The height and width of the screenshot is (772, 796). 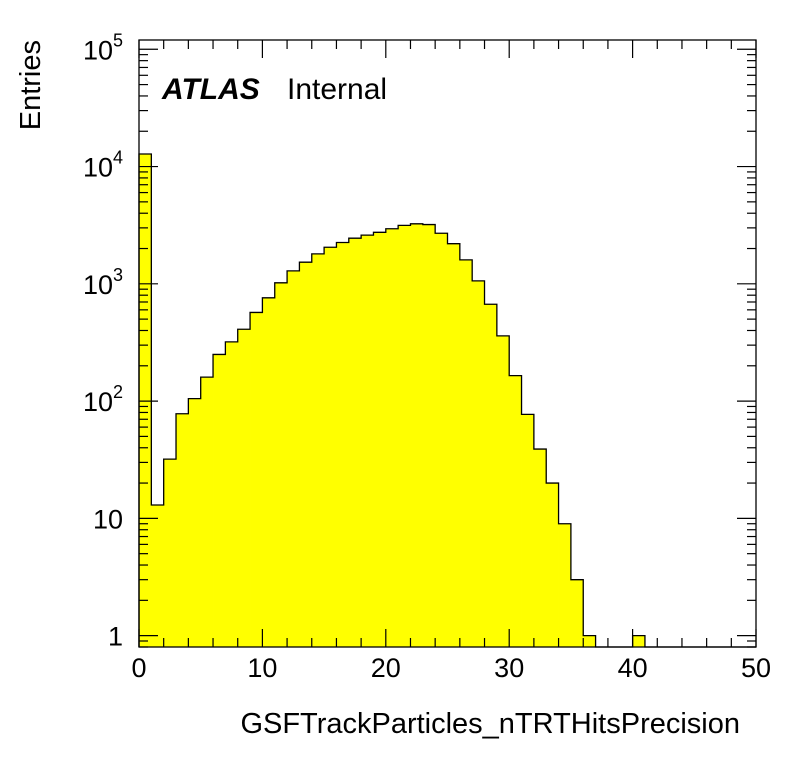 I want to click on x-tick-label: 30, so click(x=509, y=668).